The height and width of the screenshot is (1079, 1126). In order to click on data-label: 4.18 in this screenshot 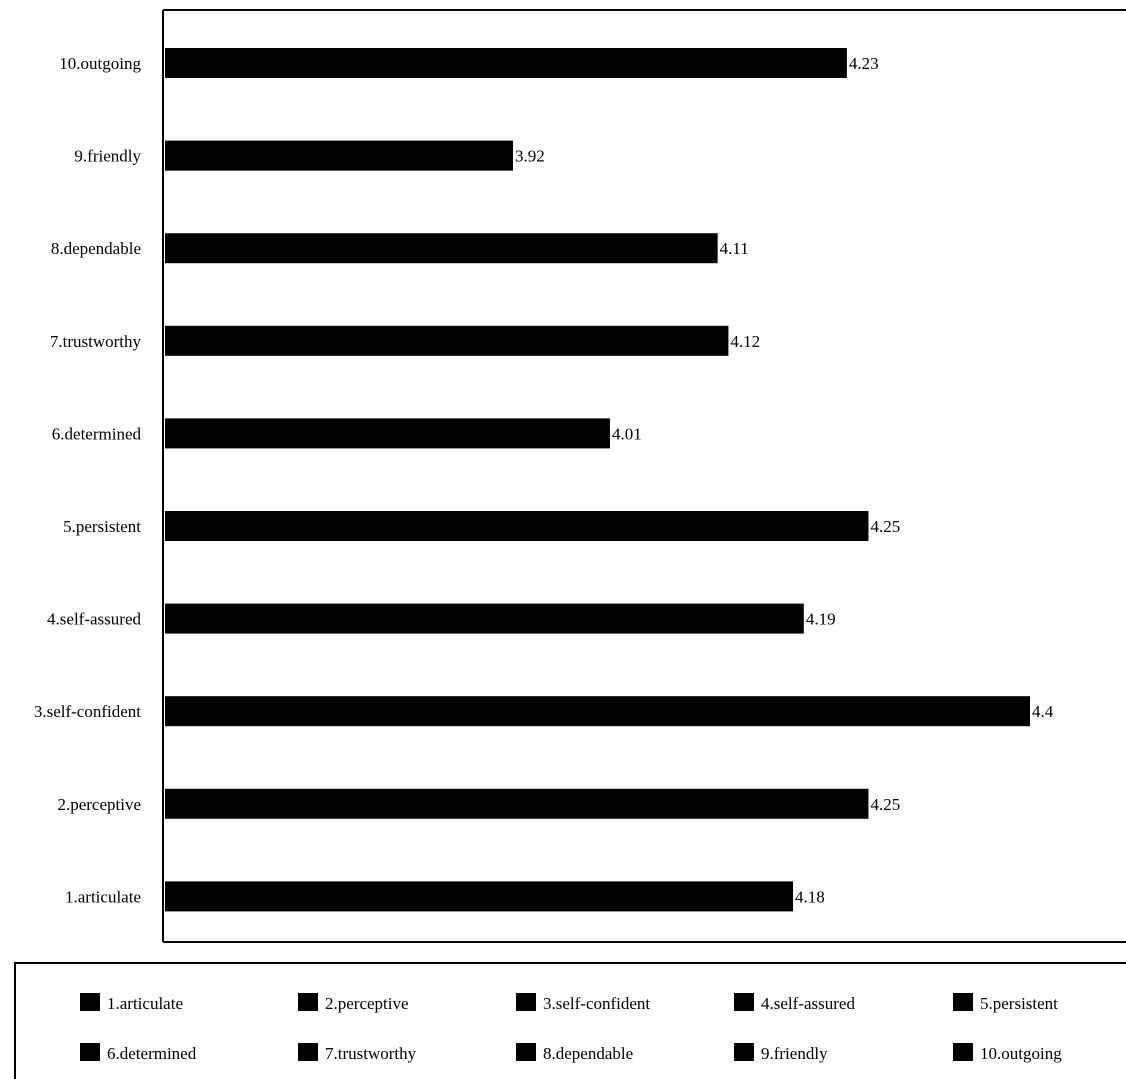, I will do `click(810, 896)`.